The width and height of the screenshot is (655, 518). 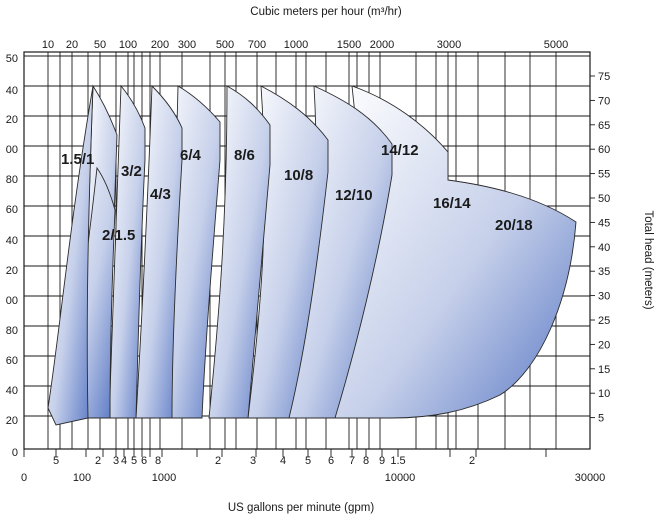 What do you see at coordinates (604, 272) in the screenshot?
I see `right-tick-label: 35` at bounding box center [604, 272].